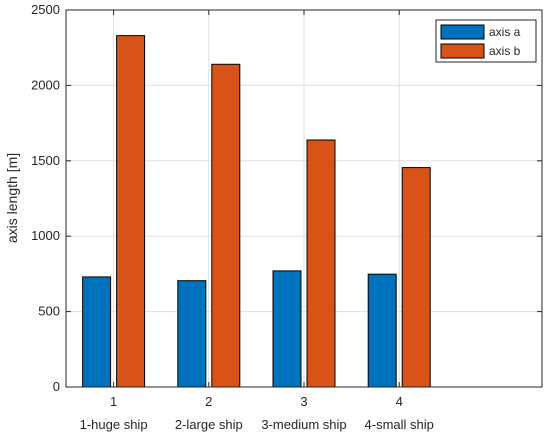  What do you see at coordinates (114, 424) in the screenshot?
I see `x-category-label: 1-huge ship` at bounding box center [114, 424].